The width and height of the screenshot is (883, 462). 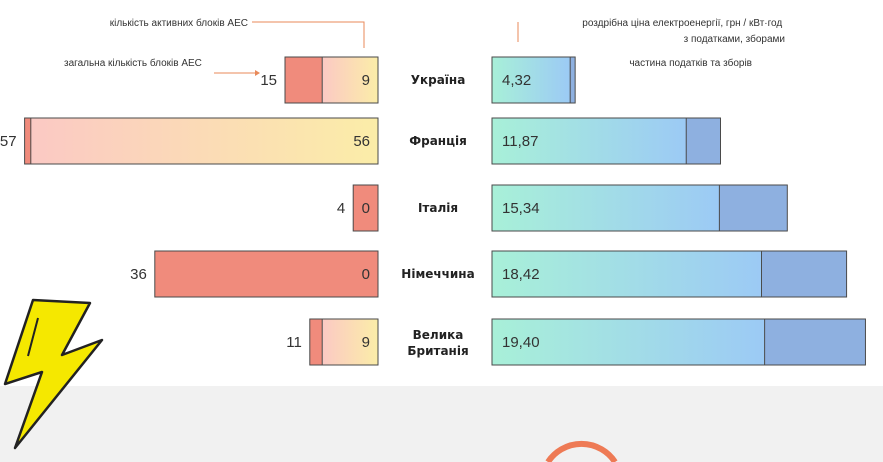 What do you see at coordinates (581, 451) in the screenshot?
I see `decorative-circle` at bounding box center [581, 451].